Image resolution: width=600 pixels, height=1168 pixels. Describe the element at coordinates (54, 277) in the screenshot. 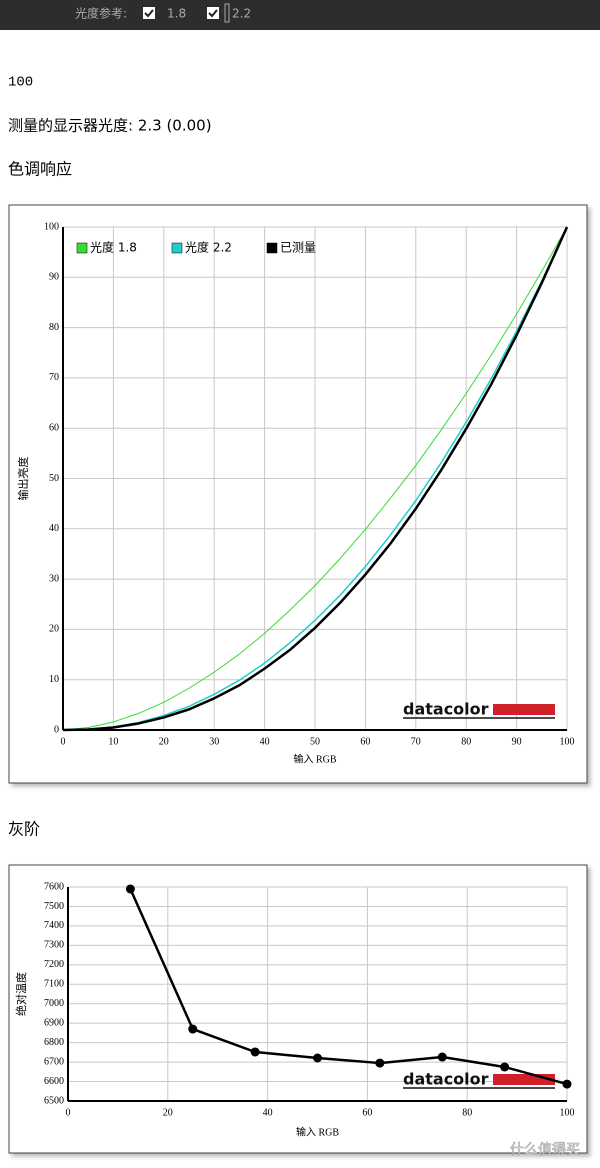

I see `y-tick-label: 90` at that location.